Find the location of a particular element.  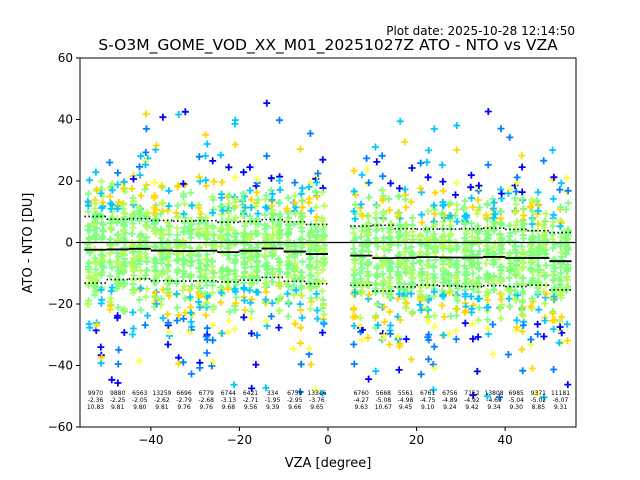

bin-count-label: 13316 is located at coordinates (316, 393).